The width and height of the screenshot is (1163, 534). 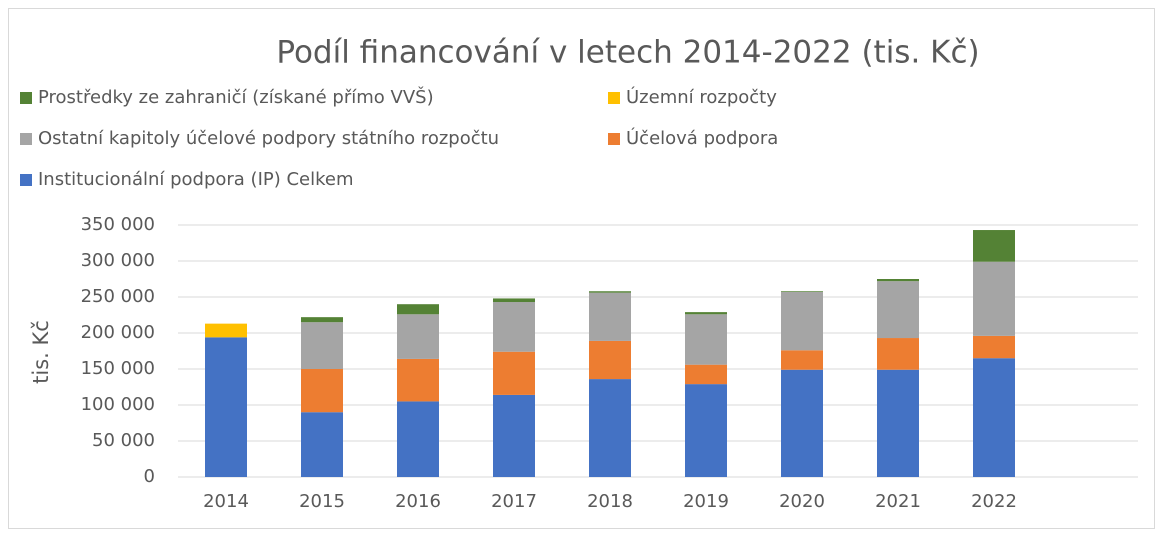 What do you see at coordinates (994, 501) in the screenshot?
I see `x-tick-label: 2022` at bounding box center [994, 501].